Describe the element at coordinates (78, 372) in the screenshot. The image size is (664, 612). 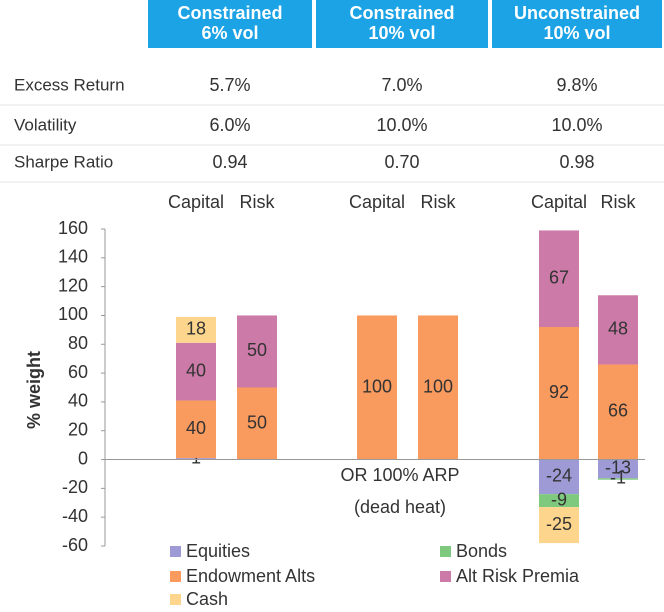
I see `y-tick-label: 60` at that location.